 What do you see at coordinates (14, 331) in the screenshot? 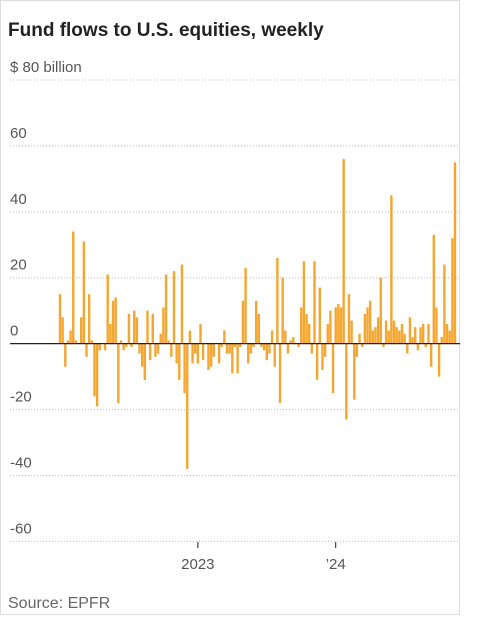
I see `y-tick-label: 0` at bounding box center [14, 331].